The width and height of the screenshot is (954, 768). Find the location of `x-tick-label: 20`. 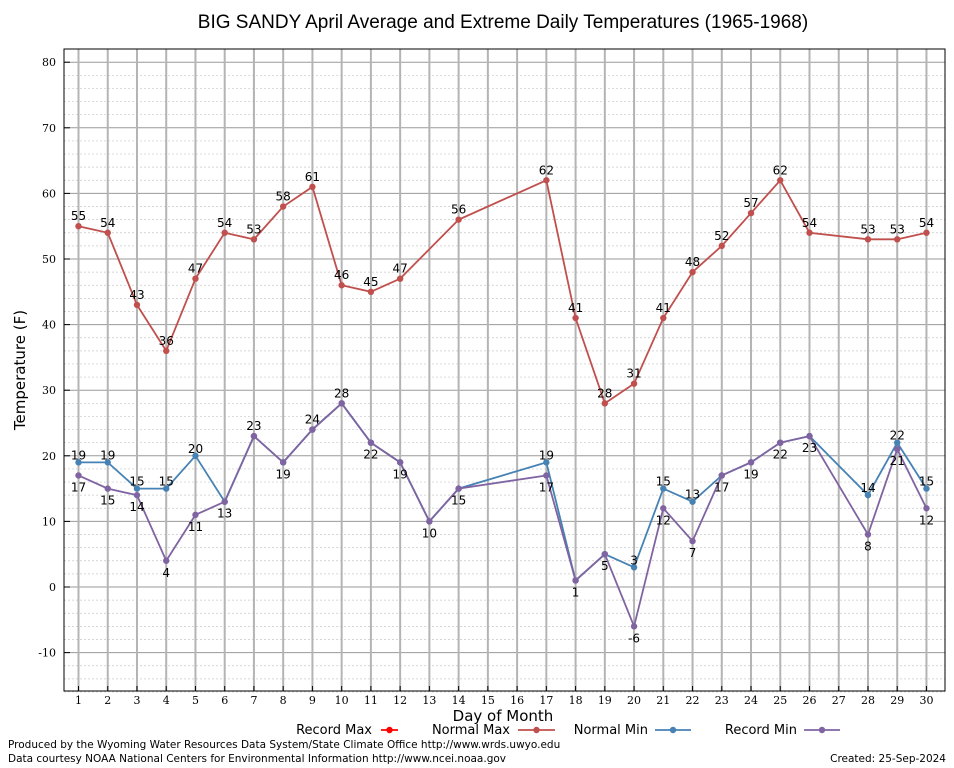

x-tick-label: 20 is located at coordinates (634, 700).